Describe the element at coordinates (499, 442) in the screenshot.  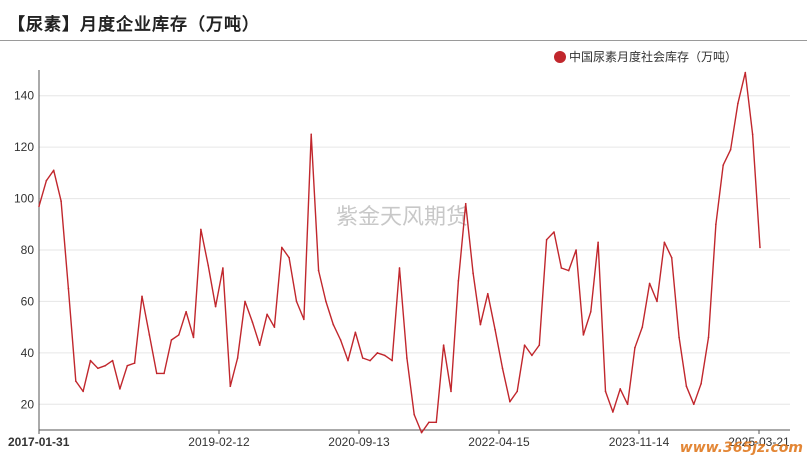
I see `x-tick-label: 2022-04-15` at that location.